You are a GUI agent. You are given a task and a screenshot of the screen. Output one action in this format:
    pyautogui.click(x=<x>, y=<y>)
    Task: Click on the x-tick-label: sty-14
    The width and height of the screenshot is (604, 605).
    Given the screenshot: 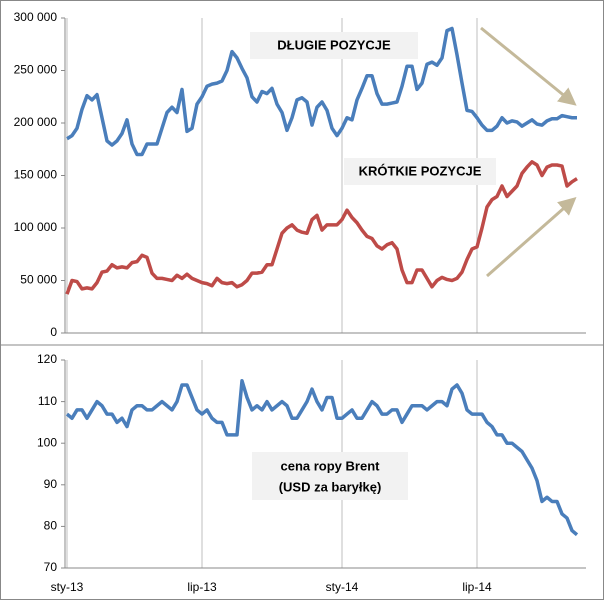 What is the action you would take?
    pyautogui.click(x=342, y=587)
    